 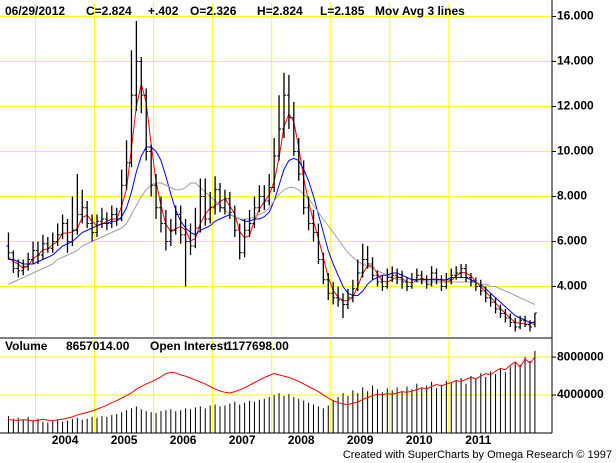 I want to click on legend-value: 1177698.00, so click(x=257, y=346).